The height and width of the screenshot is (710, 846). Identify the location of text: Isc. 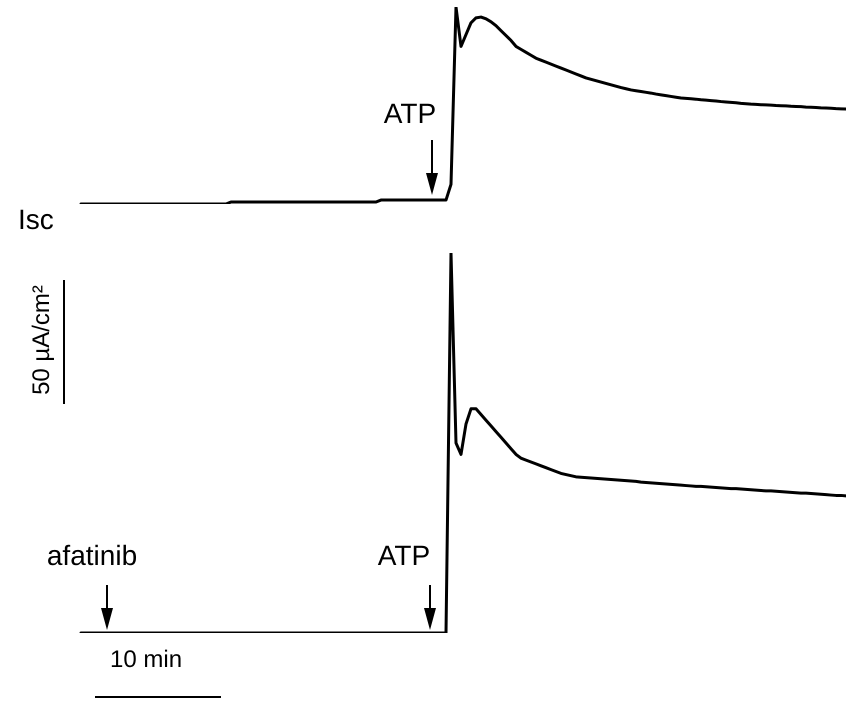
(36, 219).